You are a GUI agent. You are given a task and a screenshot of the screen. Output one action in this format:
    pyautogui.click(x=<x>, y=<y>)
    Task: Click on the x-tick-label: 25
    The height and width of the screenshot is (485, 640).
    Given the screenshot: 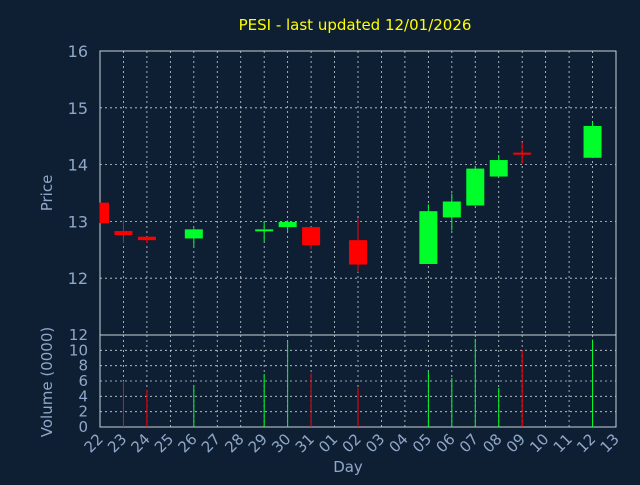 What is the action you would take?
    pyautogui.click(x=164, y=443)
    